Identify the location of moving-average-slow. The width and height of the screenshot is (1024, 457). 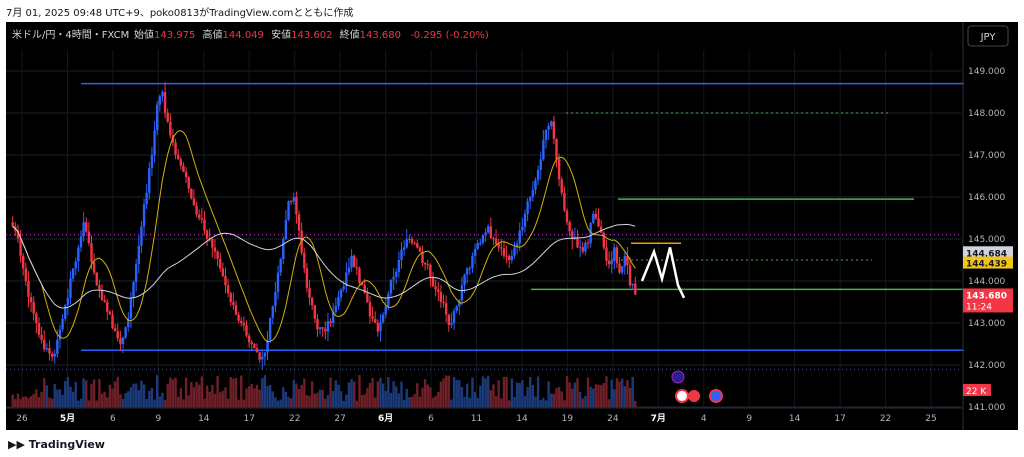
(324, 266).